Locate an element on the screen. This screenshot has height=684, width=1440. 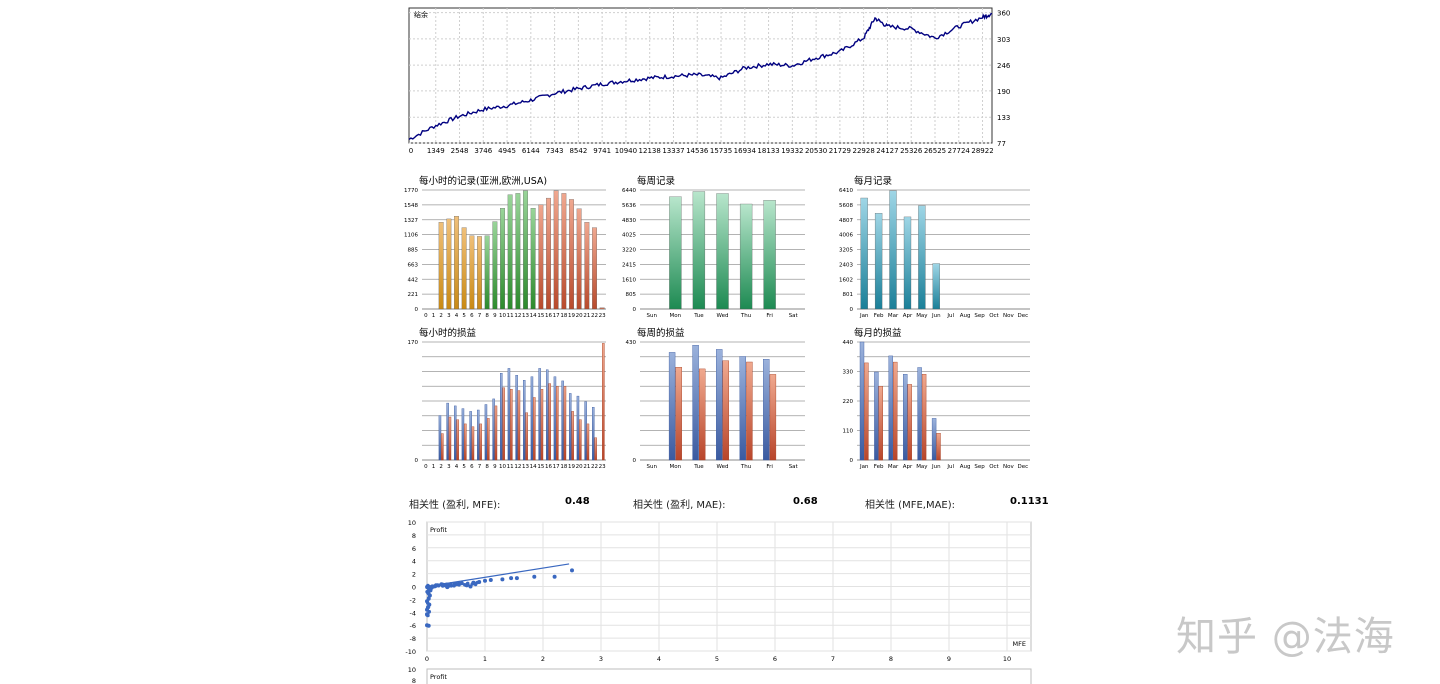
scatter-y-tick: 2 is located at coordinates (414, 575).